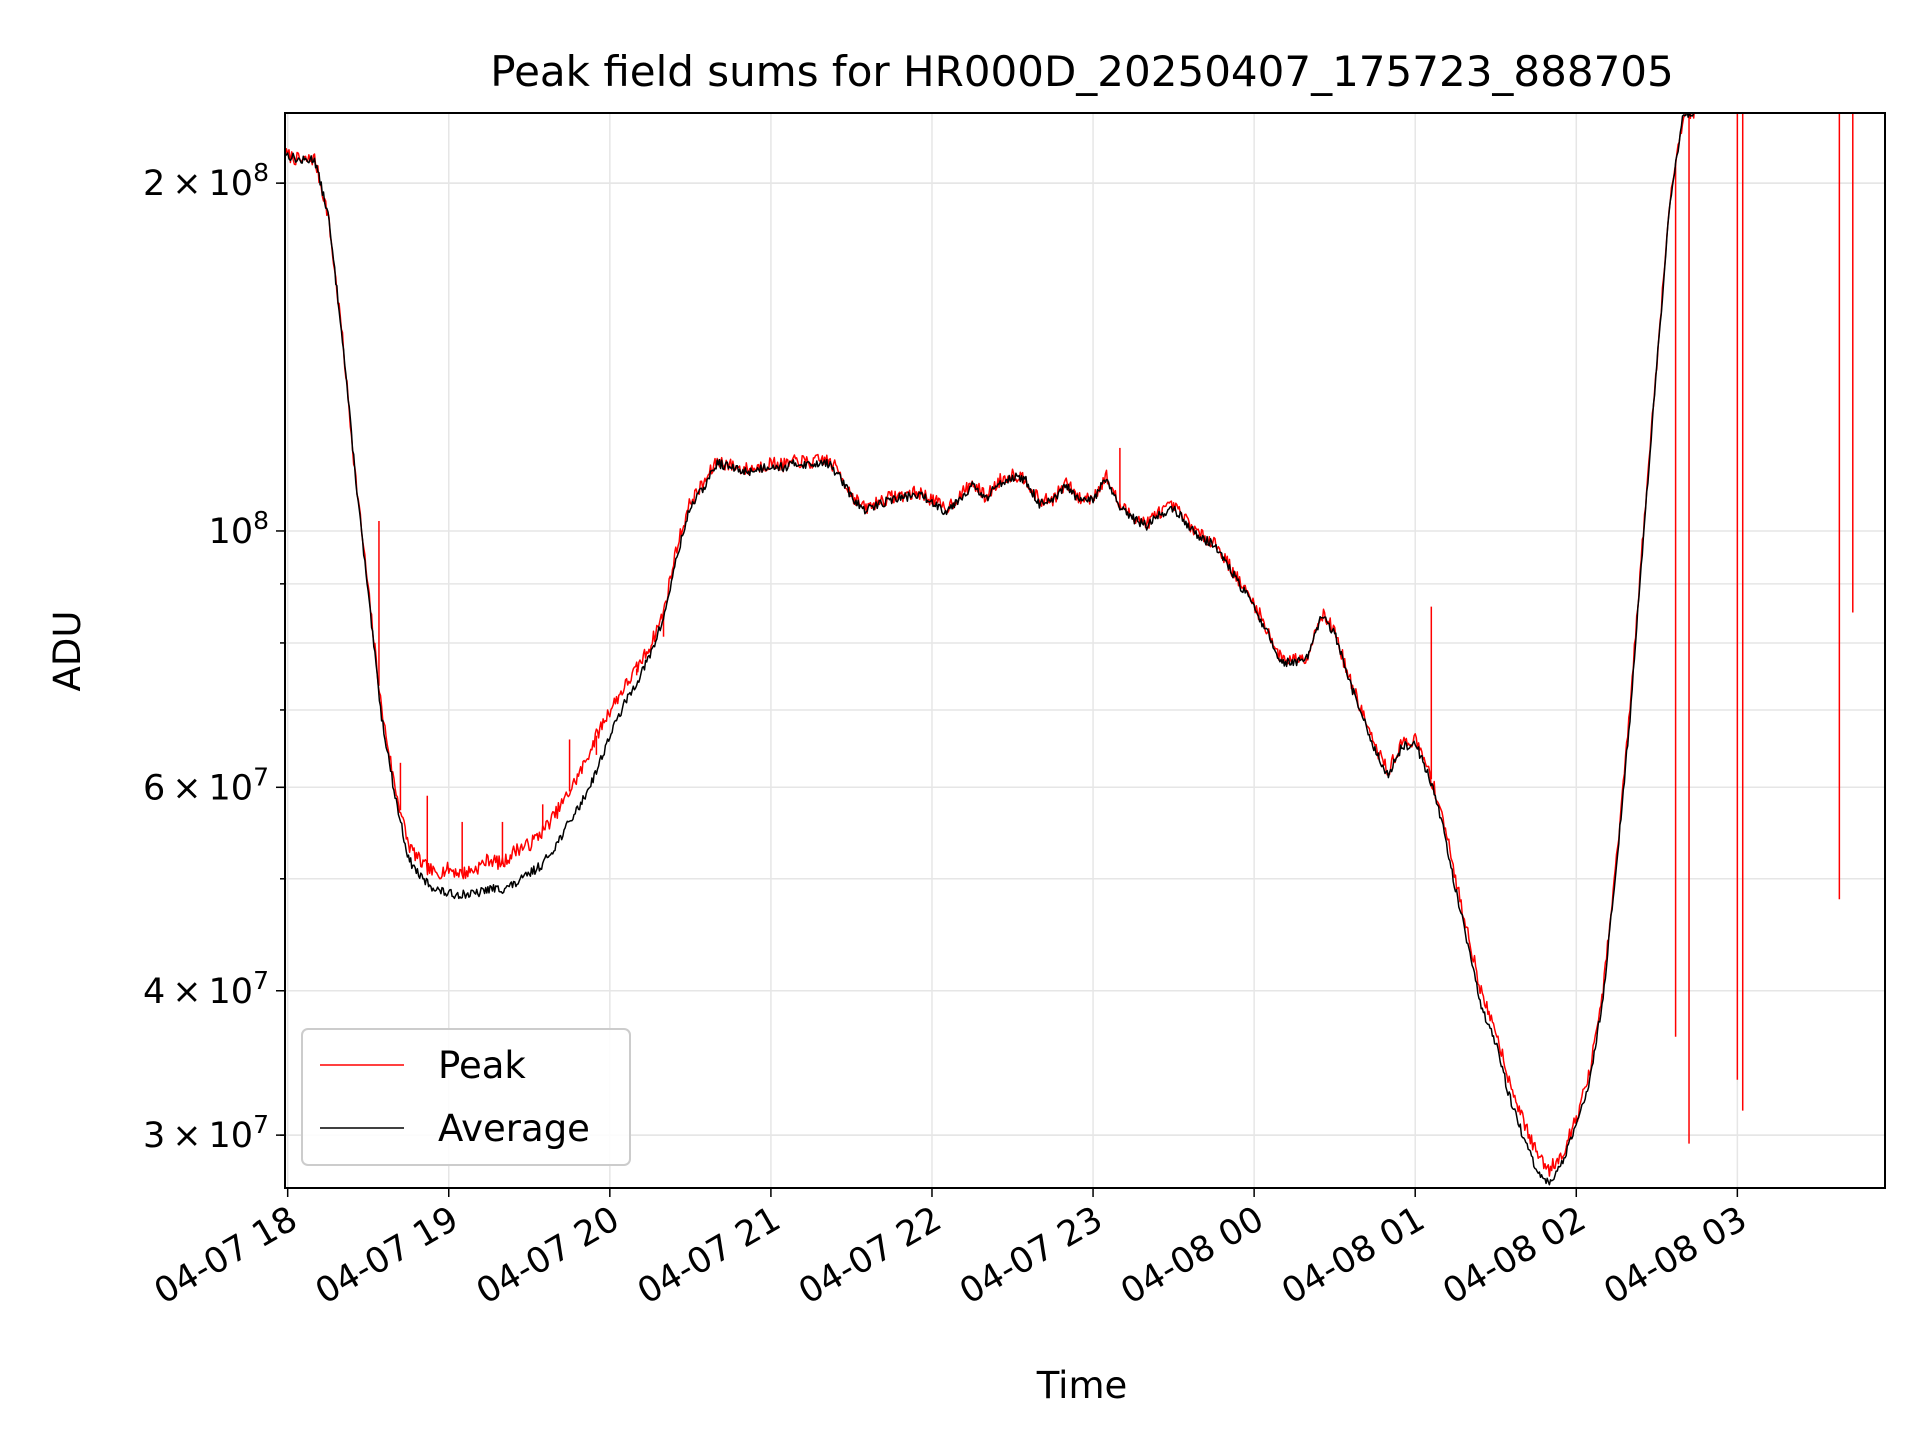  I want to click on y-tick-label: 6 × 107, so click(206, 785).